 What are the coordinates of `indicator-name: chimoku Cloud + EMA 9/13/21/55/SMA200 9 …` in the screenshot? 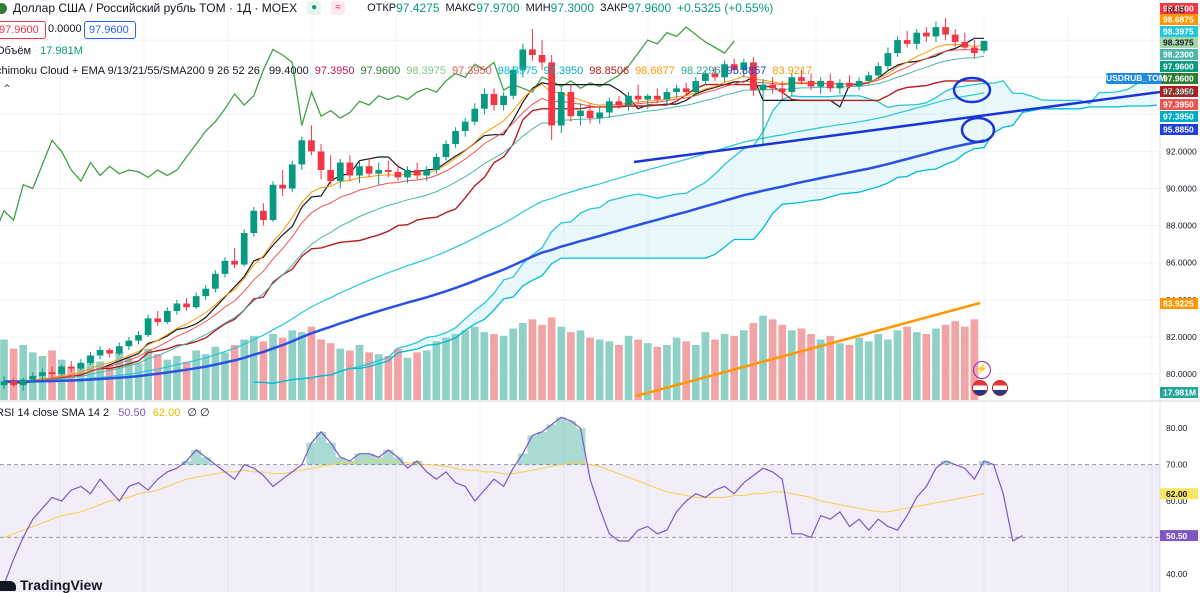 It's located at (130, 71).